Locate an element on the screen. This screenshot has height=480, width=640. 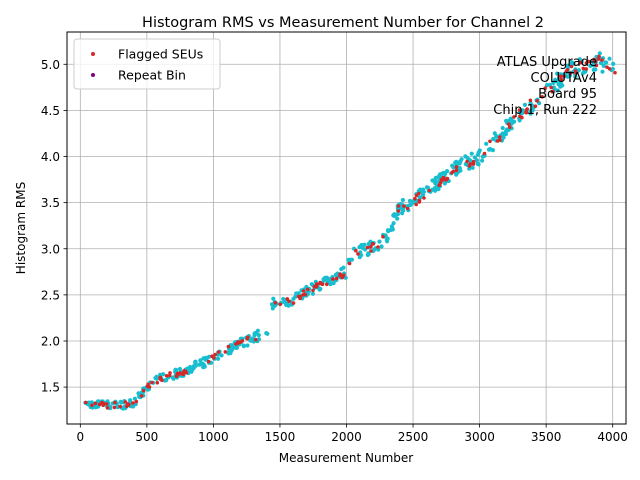
x-tick-label: 3000 is located at coordinates (479, 437).